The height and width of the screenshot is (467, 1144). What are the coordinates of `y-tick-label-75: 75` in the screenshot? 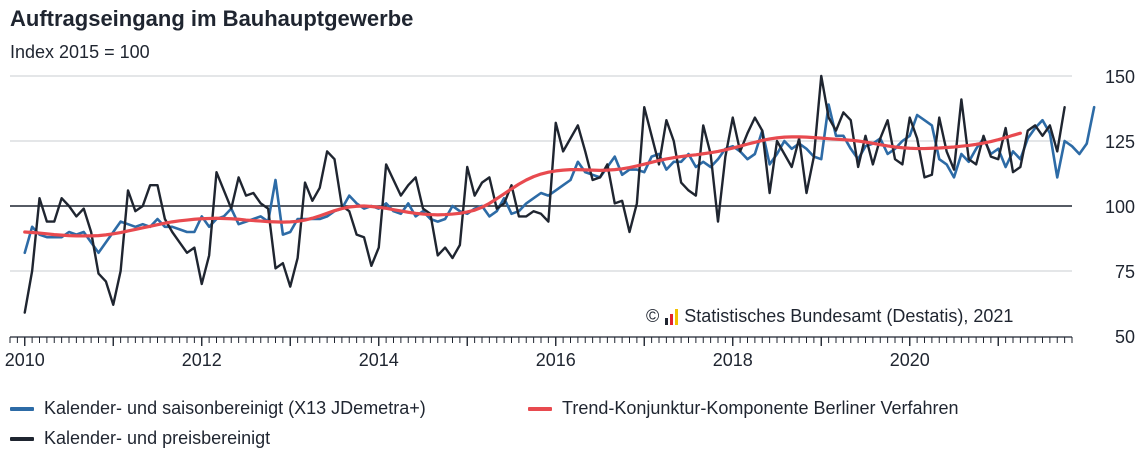 It's located at (1125, 272).